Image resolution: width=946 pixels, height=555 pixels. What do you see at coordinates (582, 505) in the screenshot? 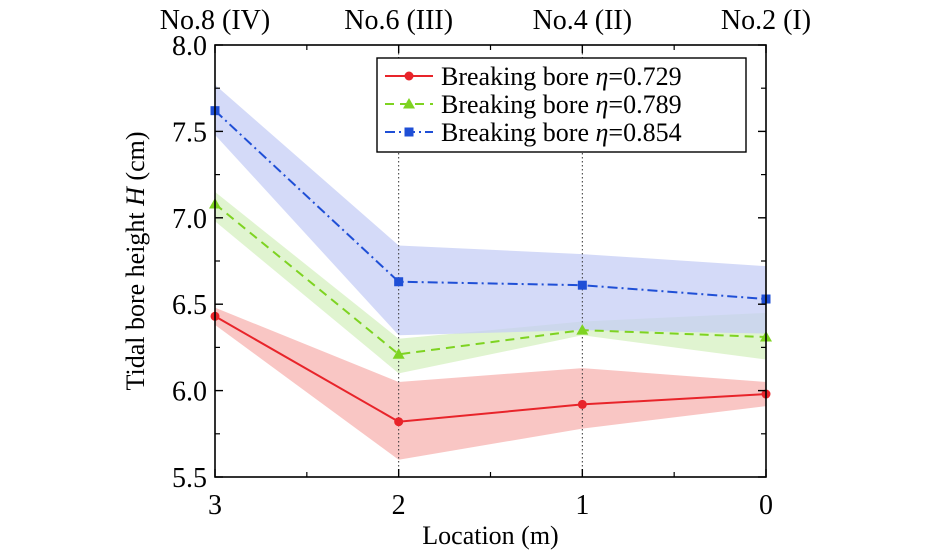
I see `x-tick-label: 1` at bounding box center [582, 505].